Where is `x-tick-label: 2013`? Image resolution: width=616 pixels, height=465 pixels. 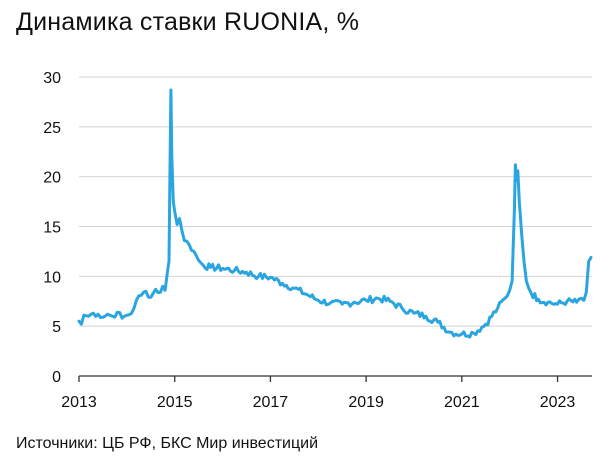 x-tick-label: 2013 is located at coordinates (79, 402).